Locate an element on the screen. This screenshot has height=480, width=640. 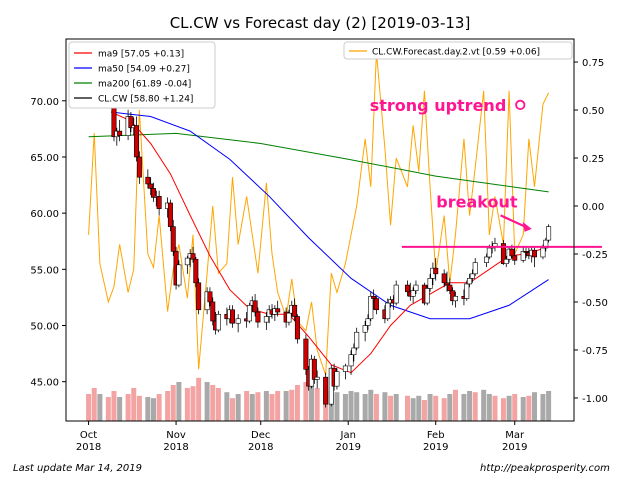
left-legend-box is located at coordinates (142, 75).